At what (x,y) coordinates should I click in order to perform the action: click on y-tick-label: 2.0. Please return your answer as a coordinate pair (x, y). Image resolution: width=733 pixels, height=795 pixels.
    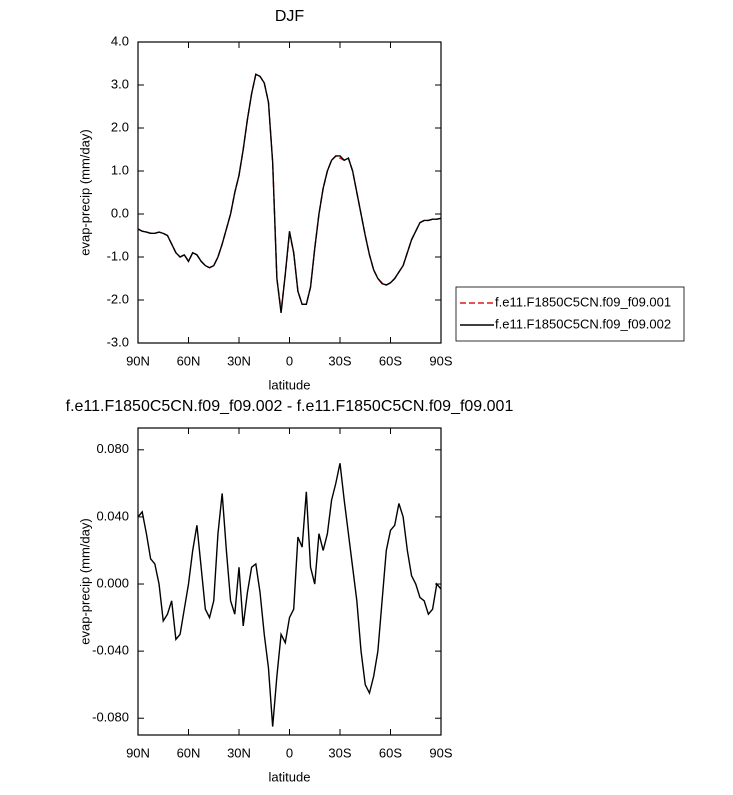
    Looking at the image, I should click on (120, 126).